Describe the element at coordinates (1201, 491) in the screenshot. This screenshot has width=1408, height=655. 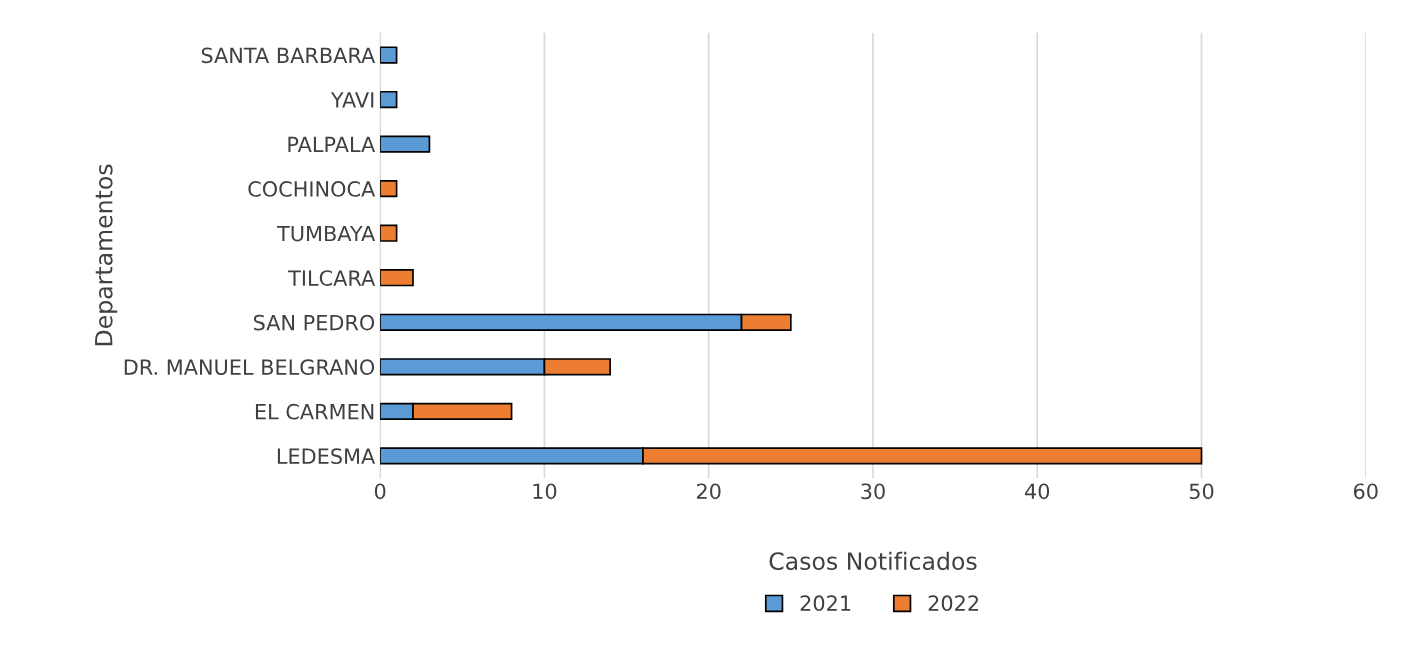
I see `x-tick-label: 50` at that location.